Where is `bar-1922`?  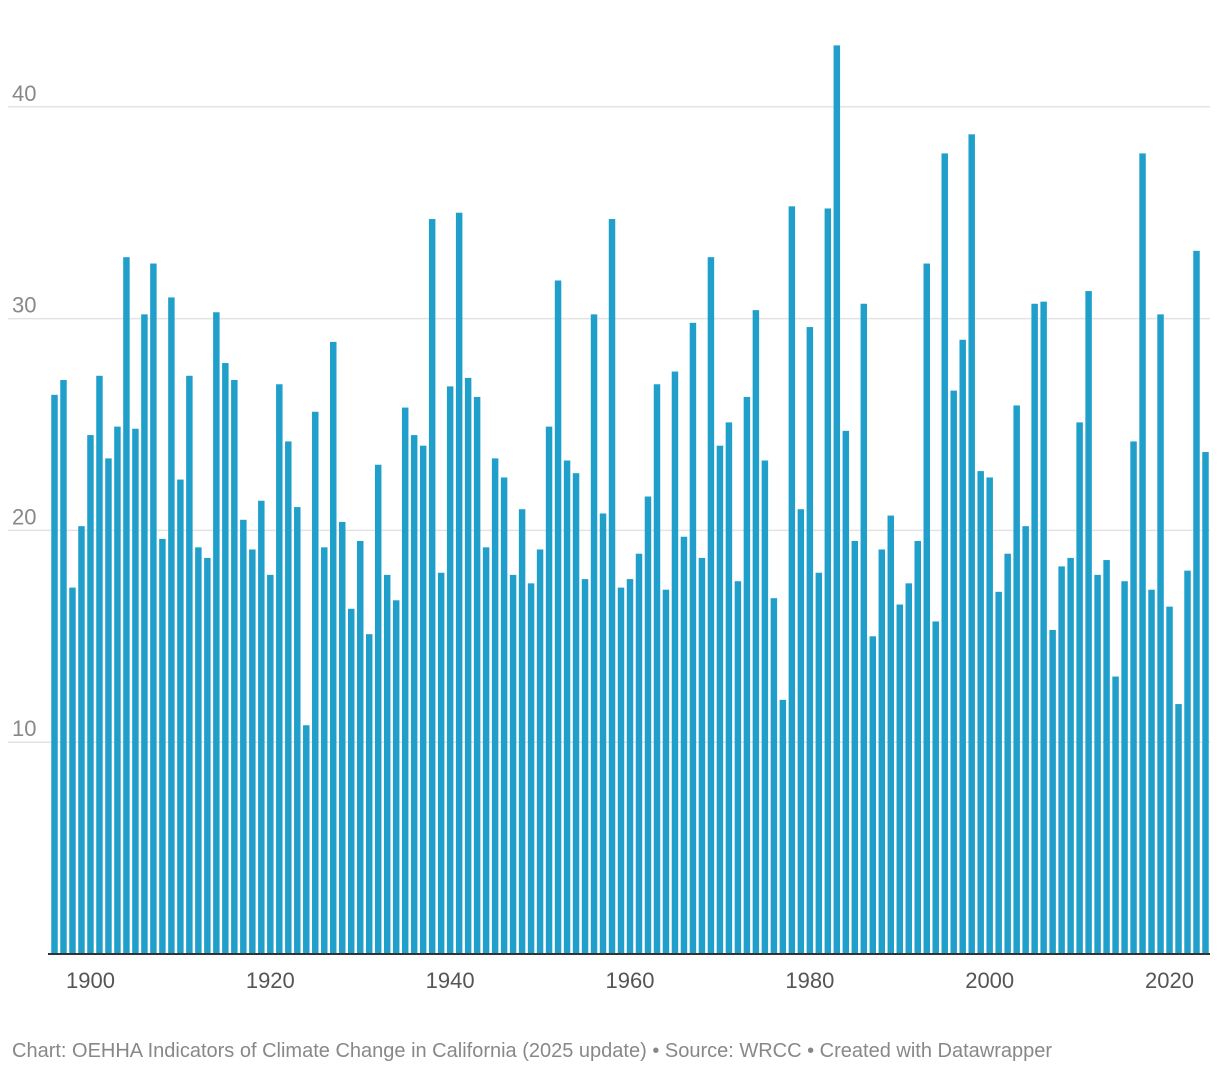 bar-1922 is located at coordinates (288, 697).